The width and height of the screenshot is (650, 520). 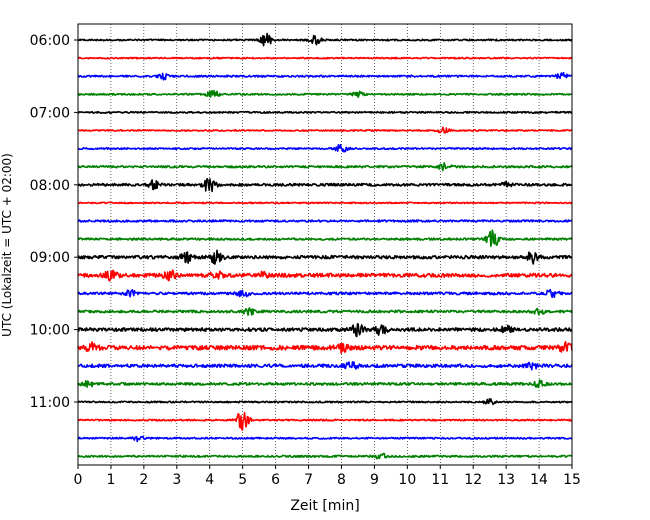 I want to click on x-tick-label: 5, so click(x=242, y=480).